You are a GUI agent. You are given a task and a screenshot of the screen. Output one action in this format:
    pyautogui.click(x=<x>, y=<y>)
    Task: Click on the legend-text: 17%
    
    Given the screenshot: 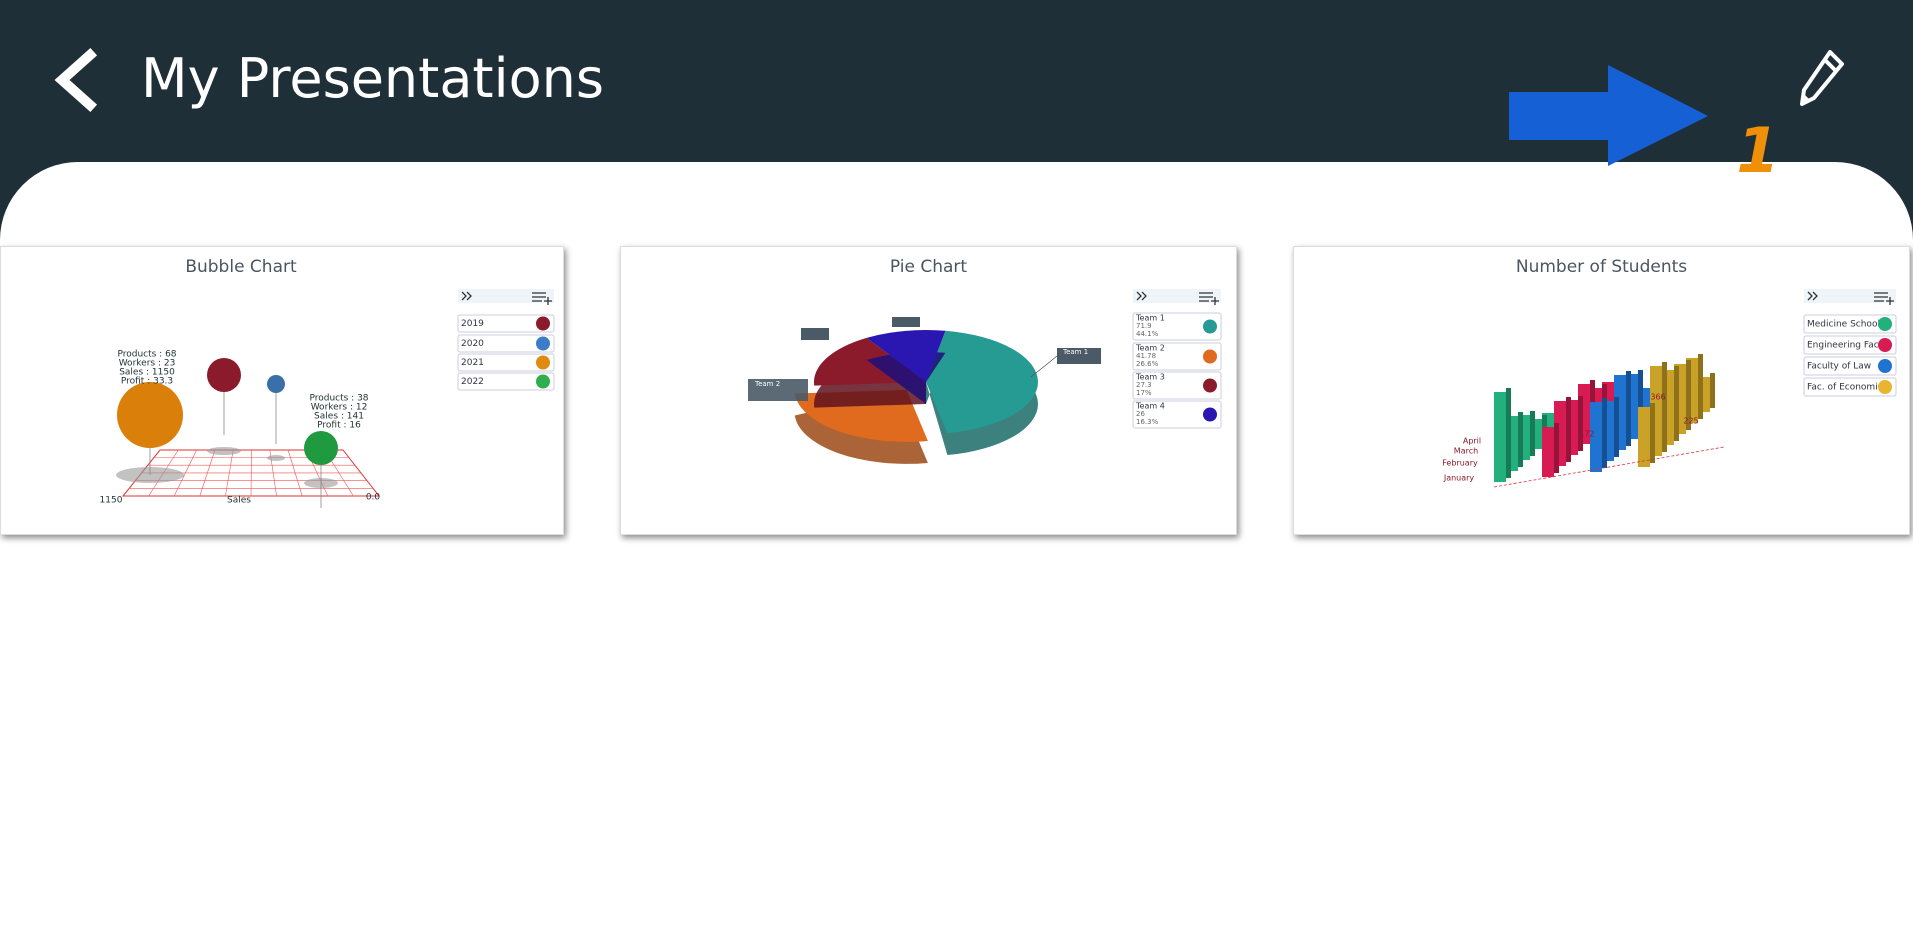 What is the action you would take?
    pyautogui.click(x=1144, y=393)
    